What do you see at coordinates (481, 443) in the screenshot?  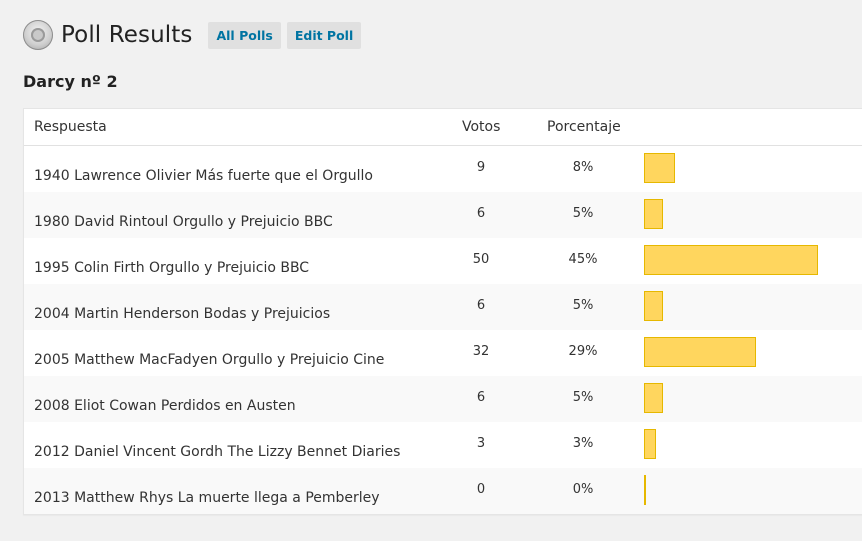 I see `vote-count: 3` at bounding box center [481, 443].